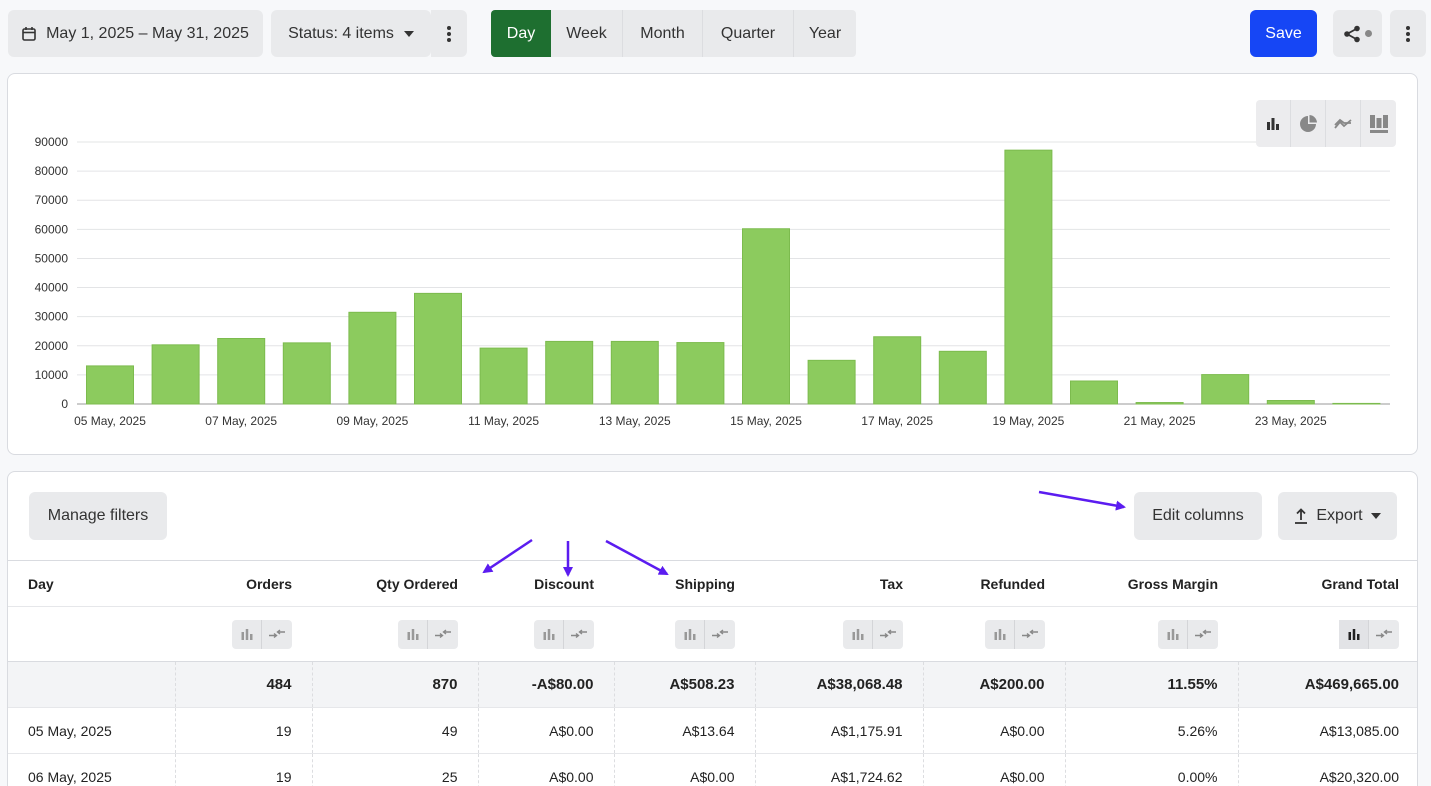 This screenshot has height=786, width=1431. What do you see at coordinates (91, 730) in the screenshot?
I see `table-cell: 05 May, 2025` at bounding box center [91, 730].